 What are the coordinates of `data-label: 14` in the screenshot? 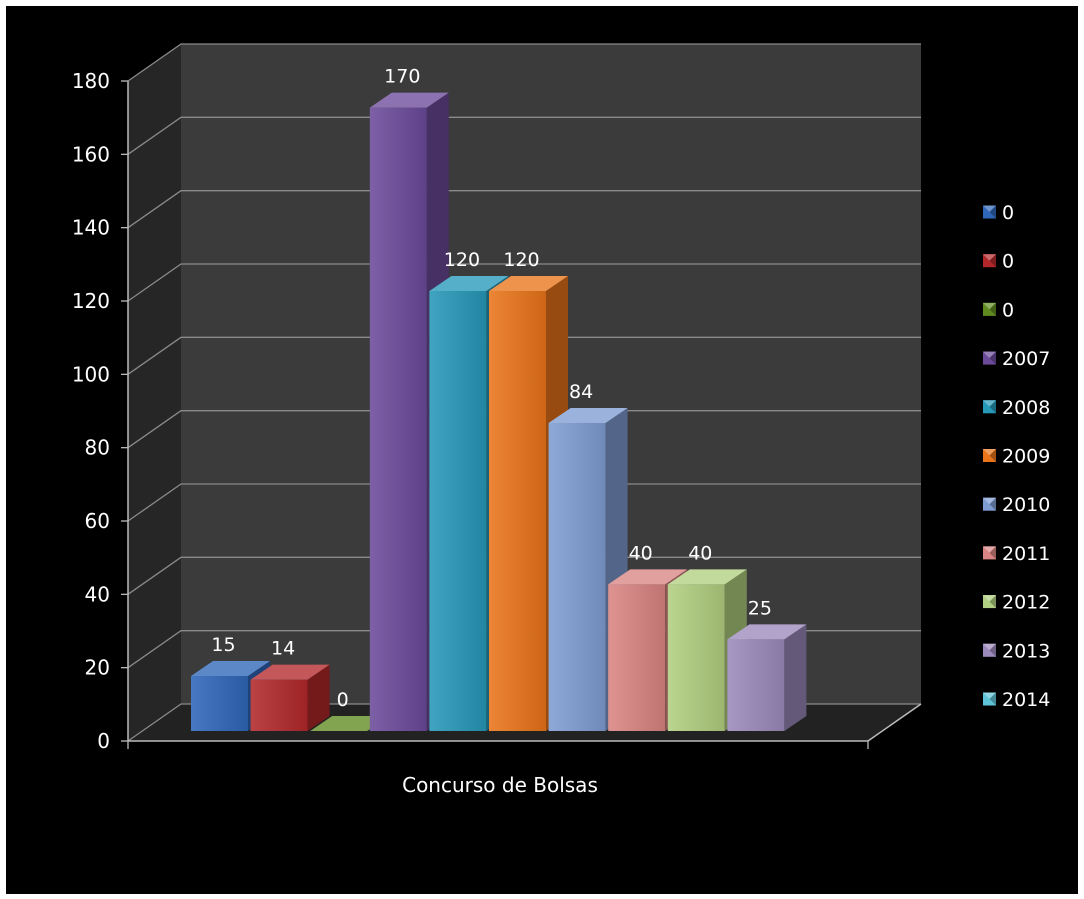 It's located at (283, 649).